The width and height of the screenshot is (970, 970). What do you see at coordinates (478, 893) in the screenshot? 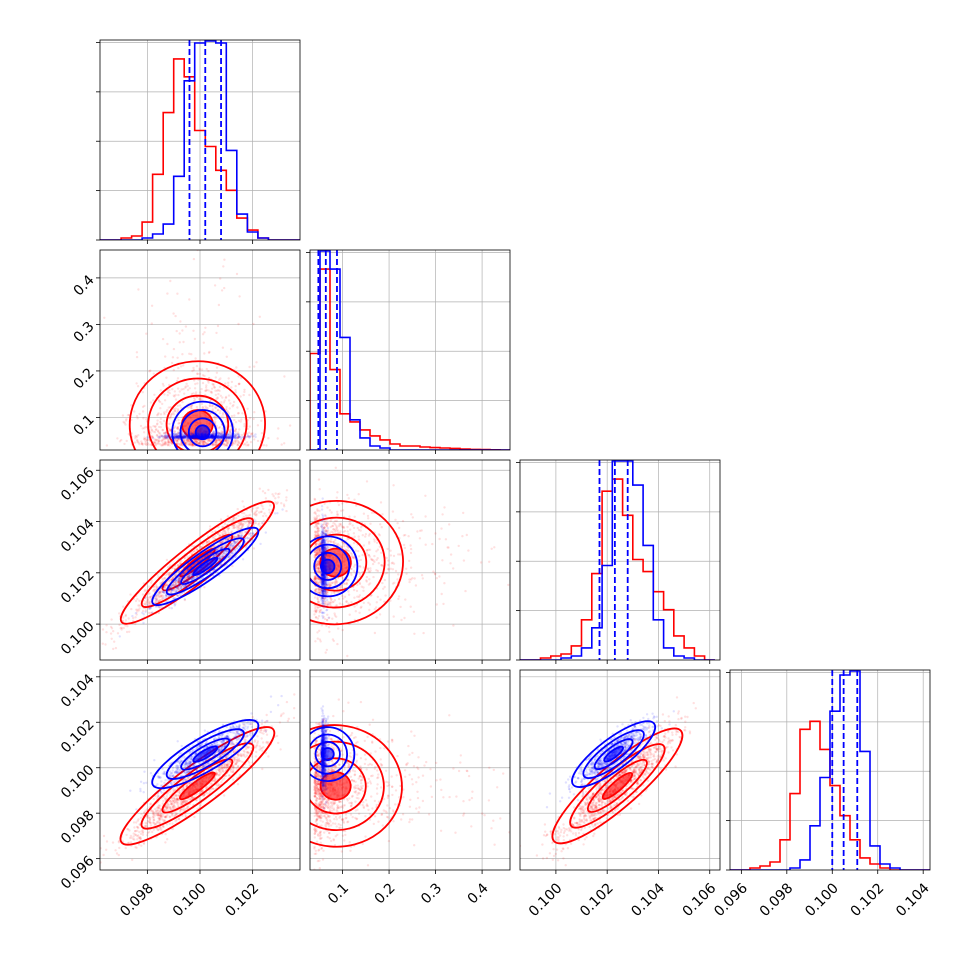
I see `xtick-label-1-3: 0.4` at bounding box center [478, 893].